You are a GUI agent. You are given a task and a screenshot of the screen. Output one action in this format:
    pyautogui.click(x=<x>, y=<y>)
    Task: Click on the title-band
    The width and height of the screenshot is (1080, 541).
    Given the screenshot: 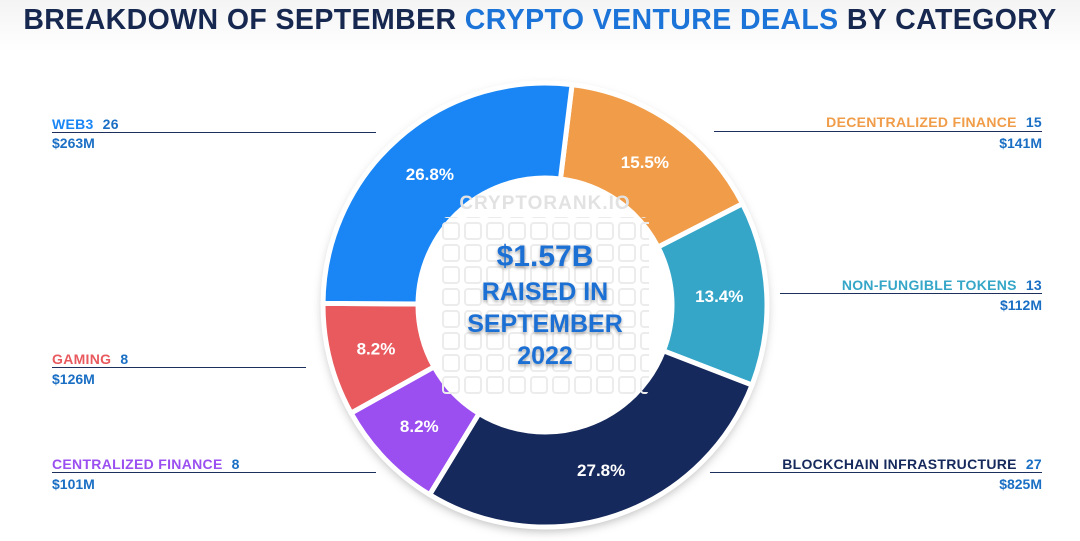 What is the action you would take?
    pyautogui.click(x=540, y=26)
    